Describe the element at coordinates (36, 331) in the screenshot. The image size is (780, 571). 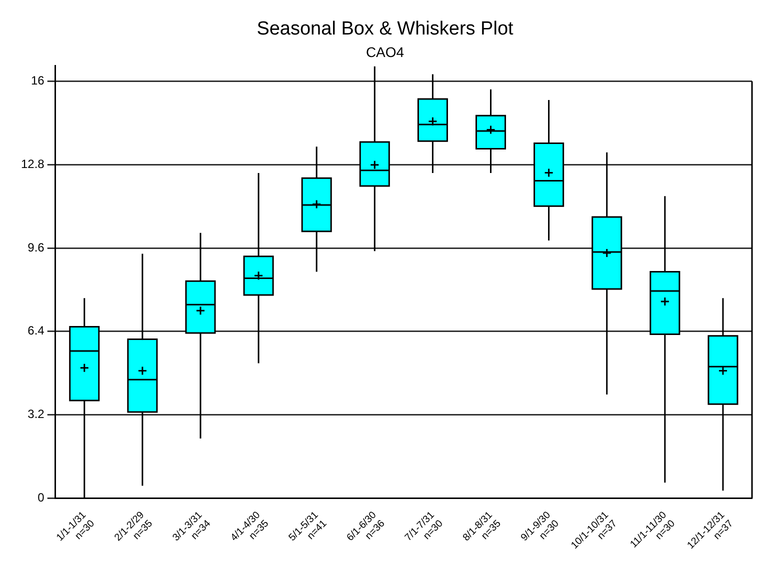
I see `y-tick-label: 6.4` at that location.